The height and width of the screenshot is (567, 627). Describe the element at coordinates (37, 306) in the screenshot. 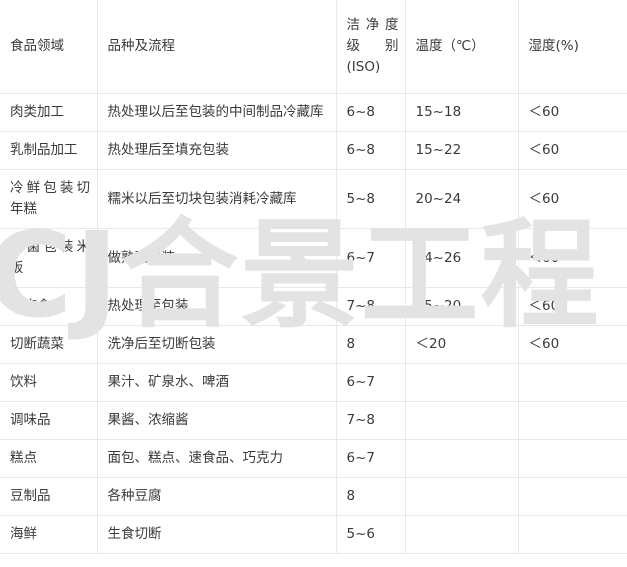

I see `cell-food-field-line: 冷冻食品` at that location.